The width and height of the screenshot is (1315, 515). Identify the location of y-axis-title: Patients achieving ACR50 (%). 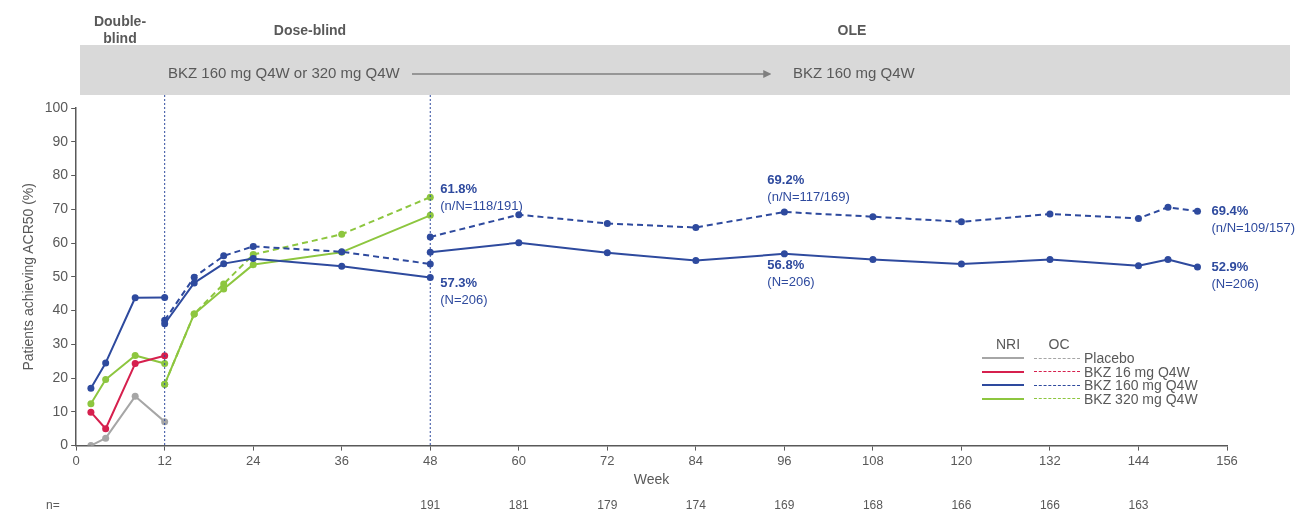
(28, 277).